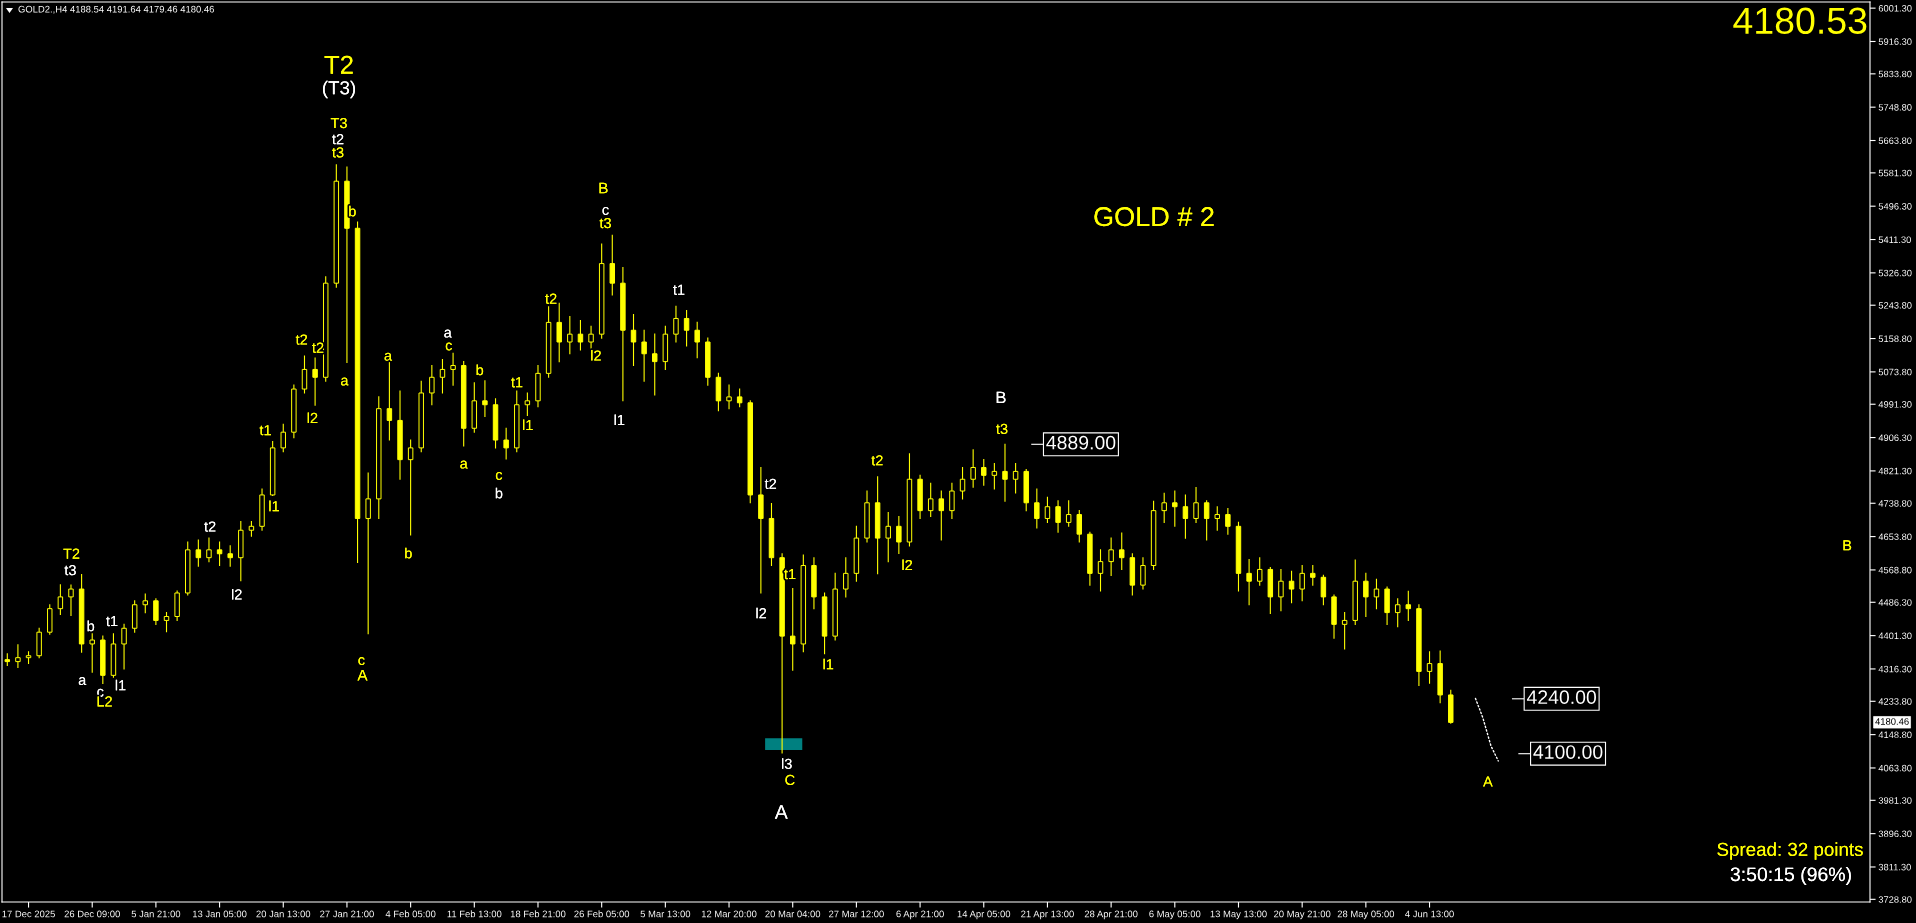 Image resolution: width=1916 pixels, height=923 pixels. Describe the element at coordinates (474, 914) in the screenshot. I see `x-tick-label: 11 Feb 13:00` at that location.